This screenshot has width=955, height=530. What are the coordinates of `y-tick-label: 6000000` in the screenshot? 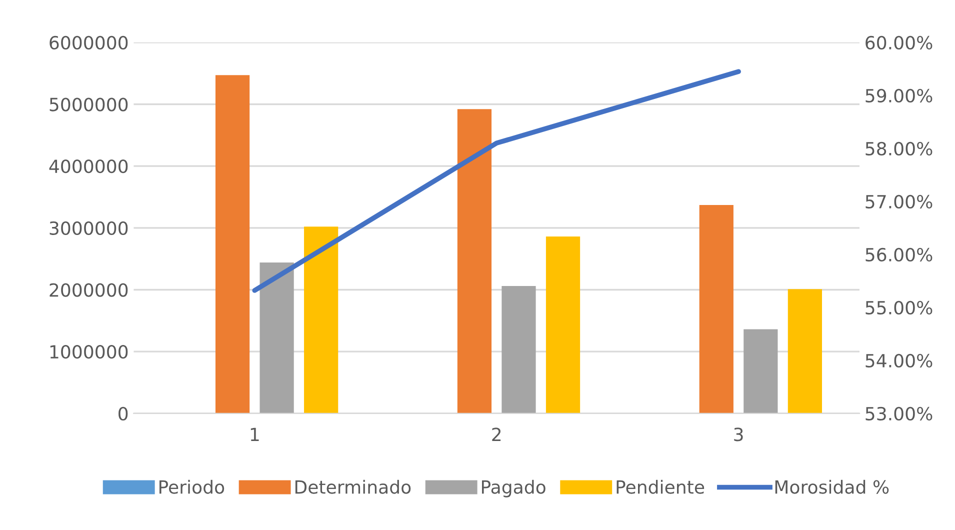 It's located at (89, 43).